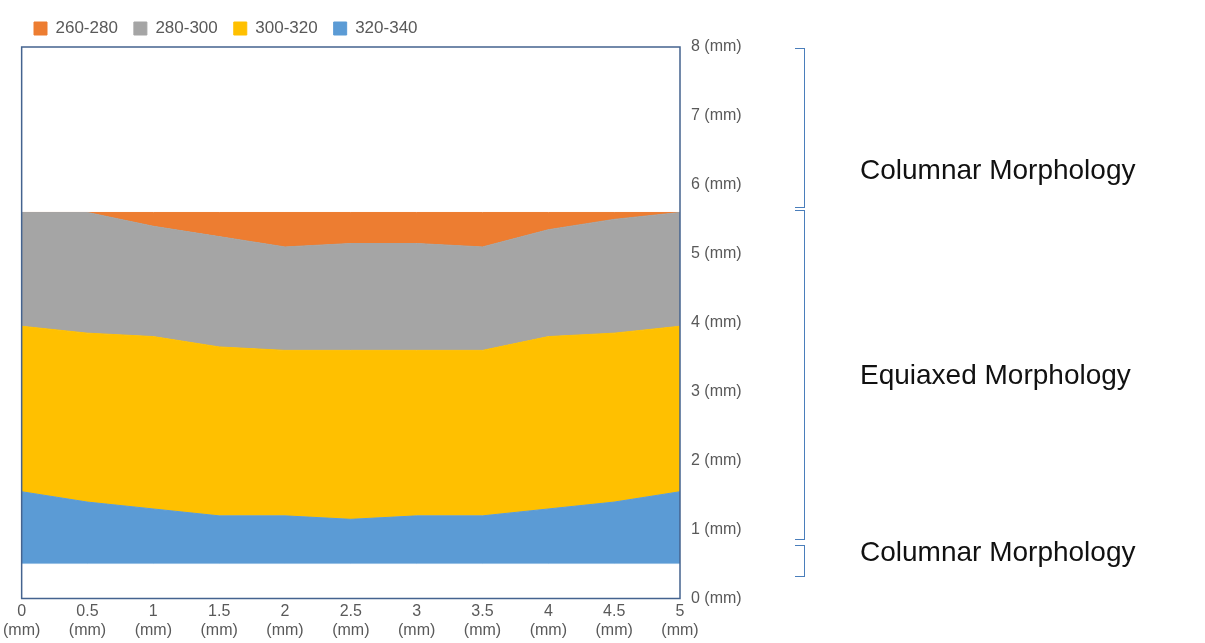 Image resolution: width=1205 pixels, height=643 pixels. I want to click on y-tick-label: 6 (mm), so click(716, 184).